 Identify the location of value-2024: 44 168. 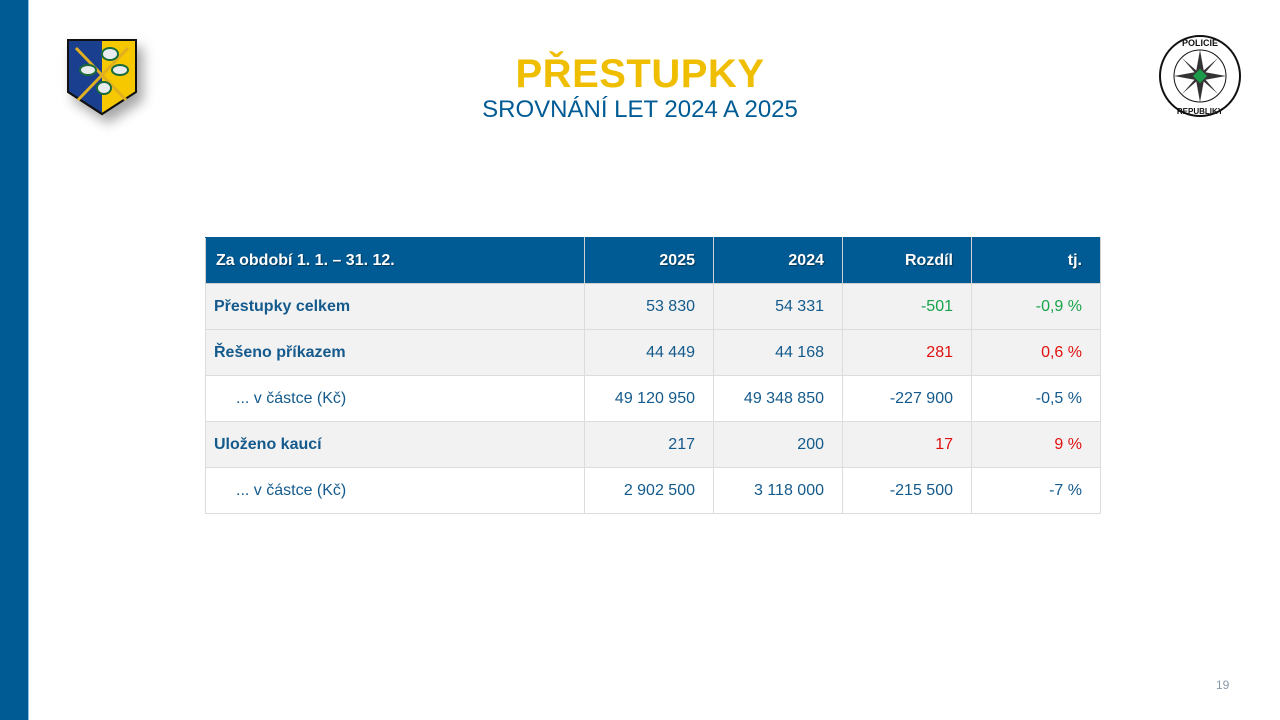
(778, 352).